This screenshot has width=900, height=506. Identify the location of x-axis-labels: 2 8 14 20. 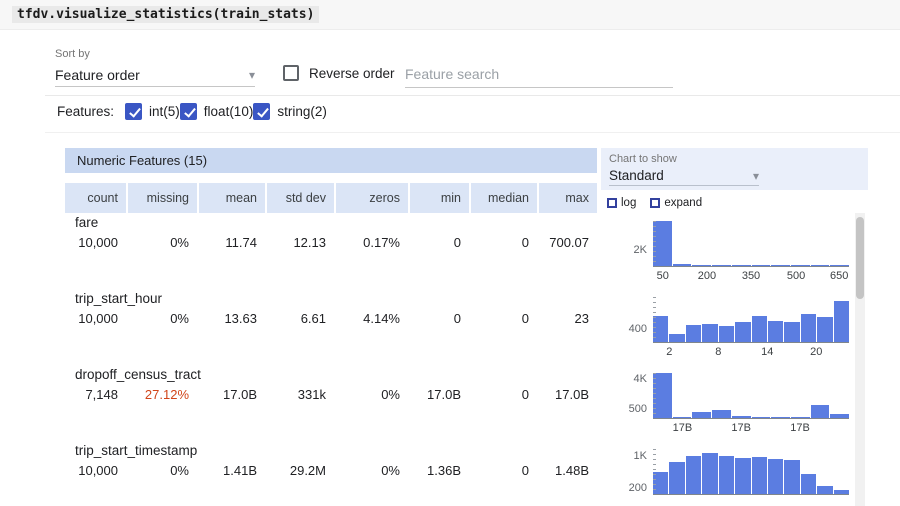
(751, 352).